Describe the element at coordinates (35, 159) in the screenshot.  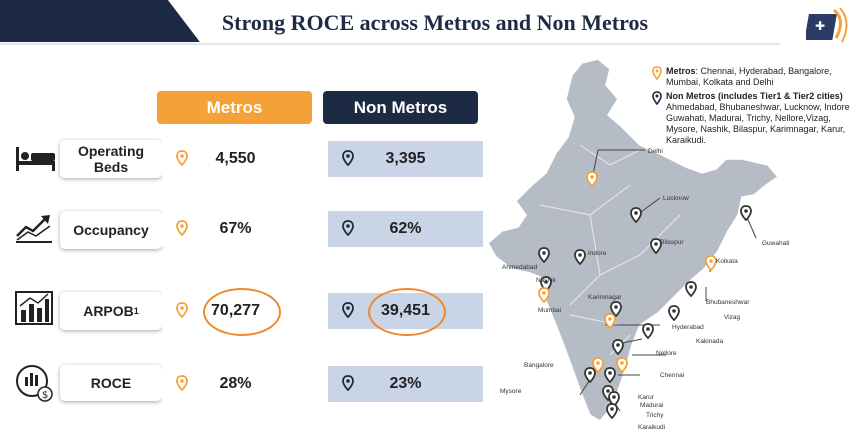
I see `bed-icon` at that location.